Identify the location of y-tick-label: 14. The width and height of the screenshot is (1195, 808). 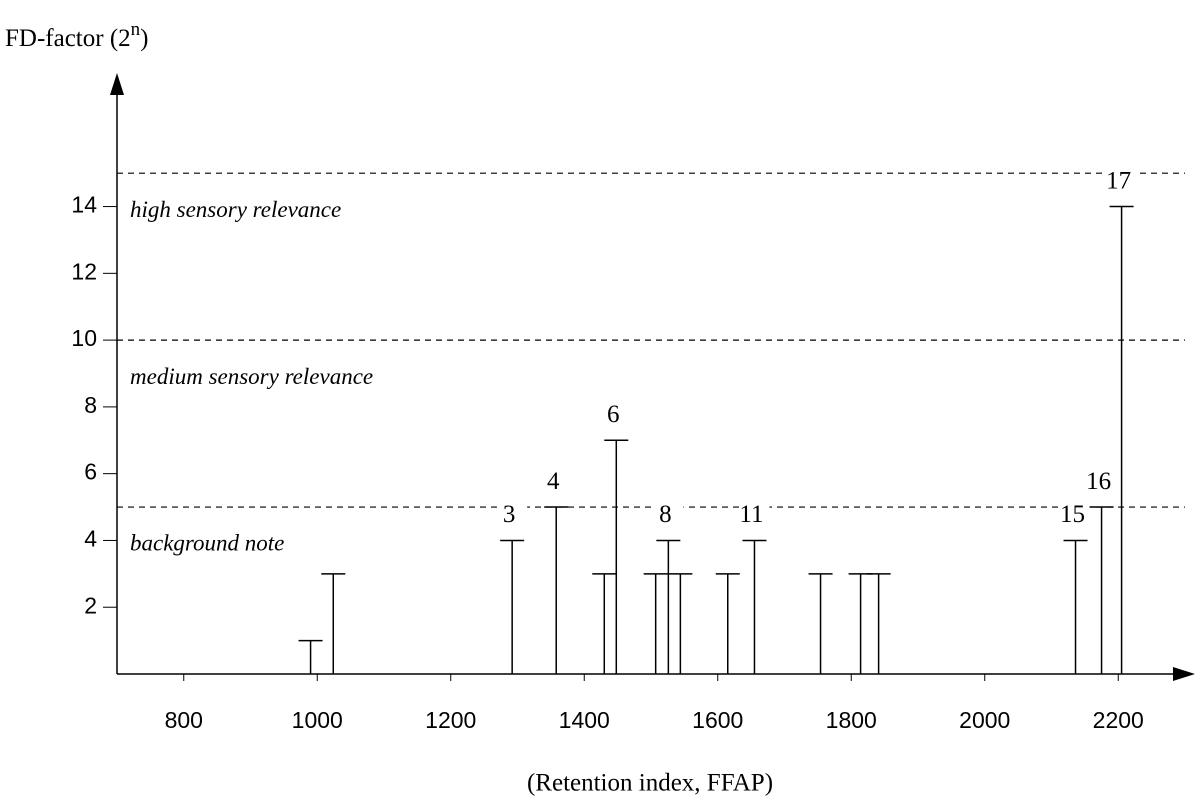
(84, 205).